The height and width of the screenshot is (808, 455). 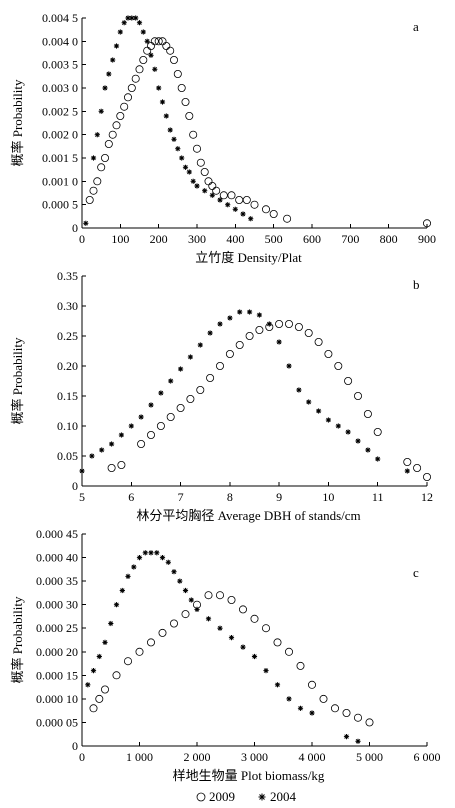 What do you see at coordinates (416, 284) in the screenshot?
I see `panel-label: b` at bounding box center [416, 284].